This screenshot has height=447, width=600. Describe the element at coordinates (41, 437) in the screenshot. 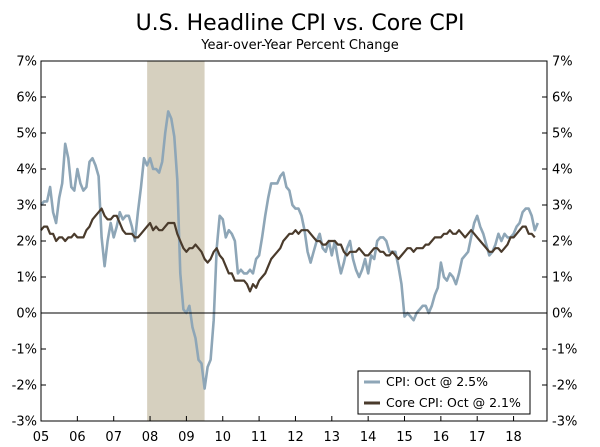

I see `x-tick-label: 05` at that location.